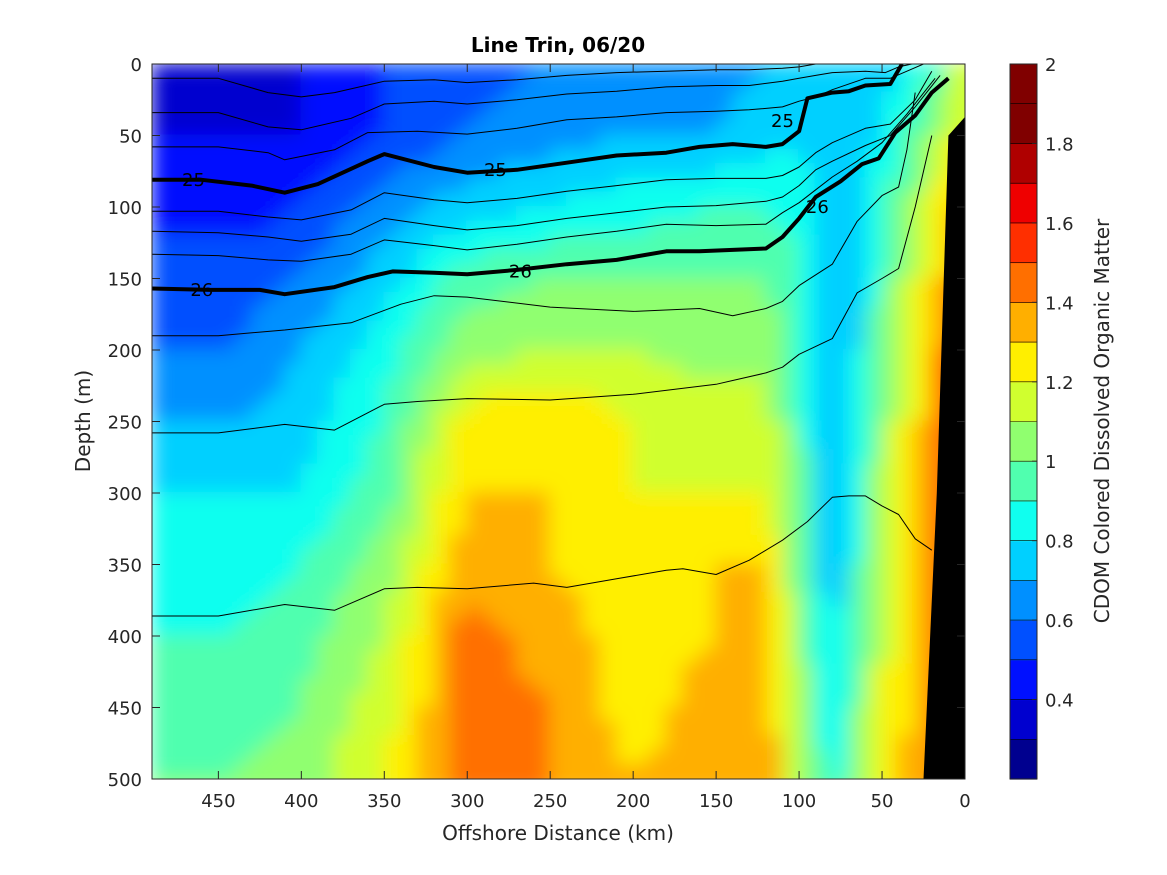 This screenshot has width=1167, height=875. Describe the element at coordinates (1023, 282) in the screenshot. I see `colorbar-swatch` at that location.